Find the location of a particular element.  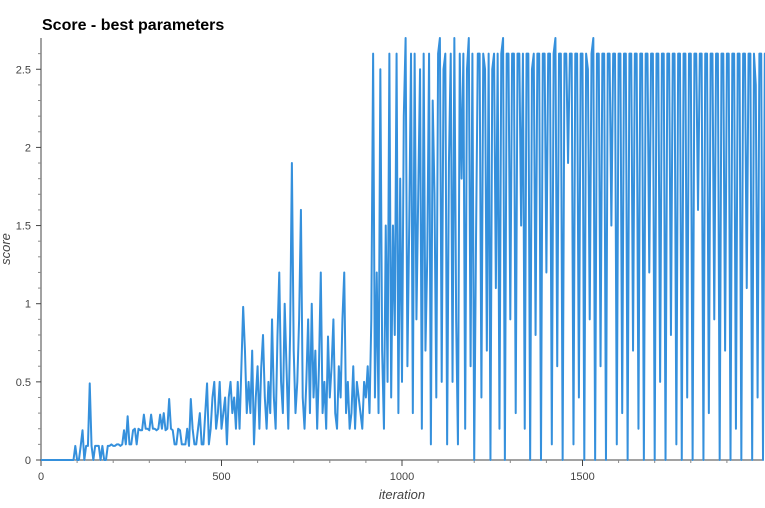

x-tick-label: 1000 is located at coordinates (402, 477).